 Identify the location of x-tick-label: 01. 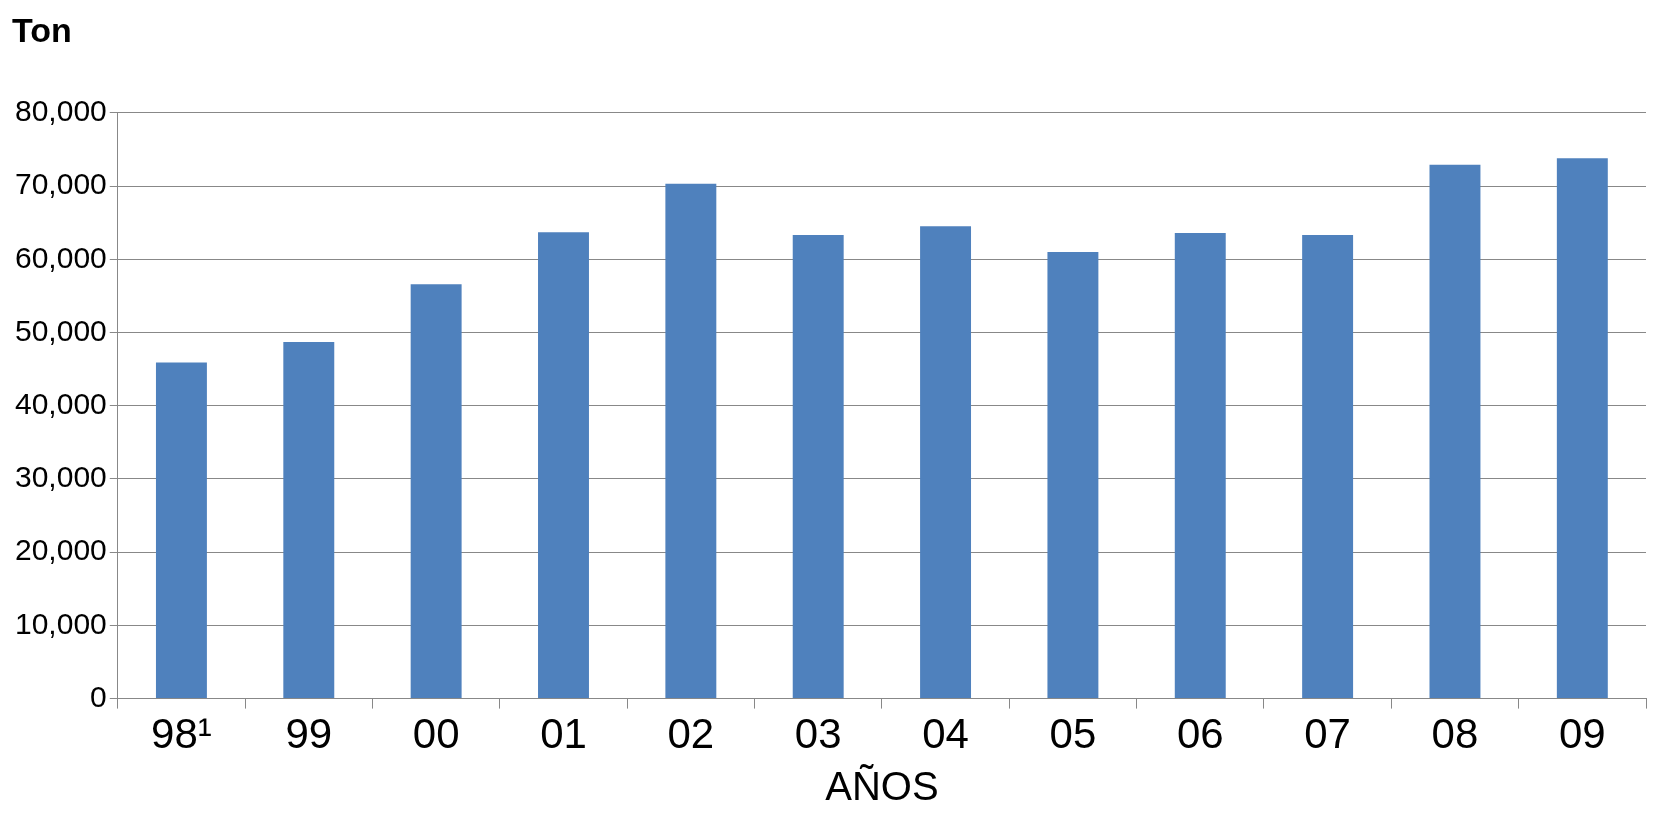
(563, 734).